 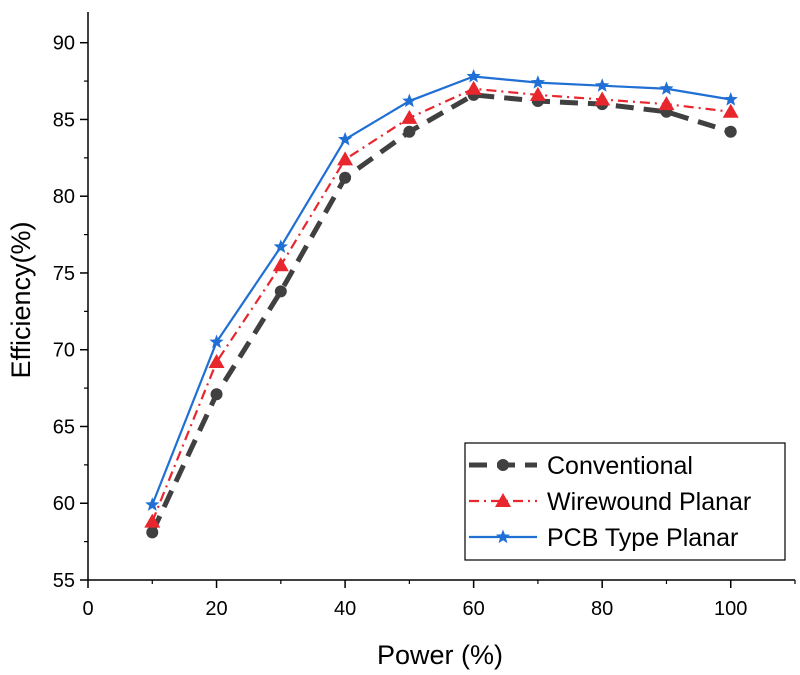 I want to click on legend-label: PCB Type Planar, so click(x=642, y=538).